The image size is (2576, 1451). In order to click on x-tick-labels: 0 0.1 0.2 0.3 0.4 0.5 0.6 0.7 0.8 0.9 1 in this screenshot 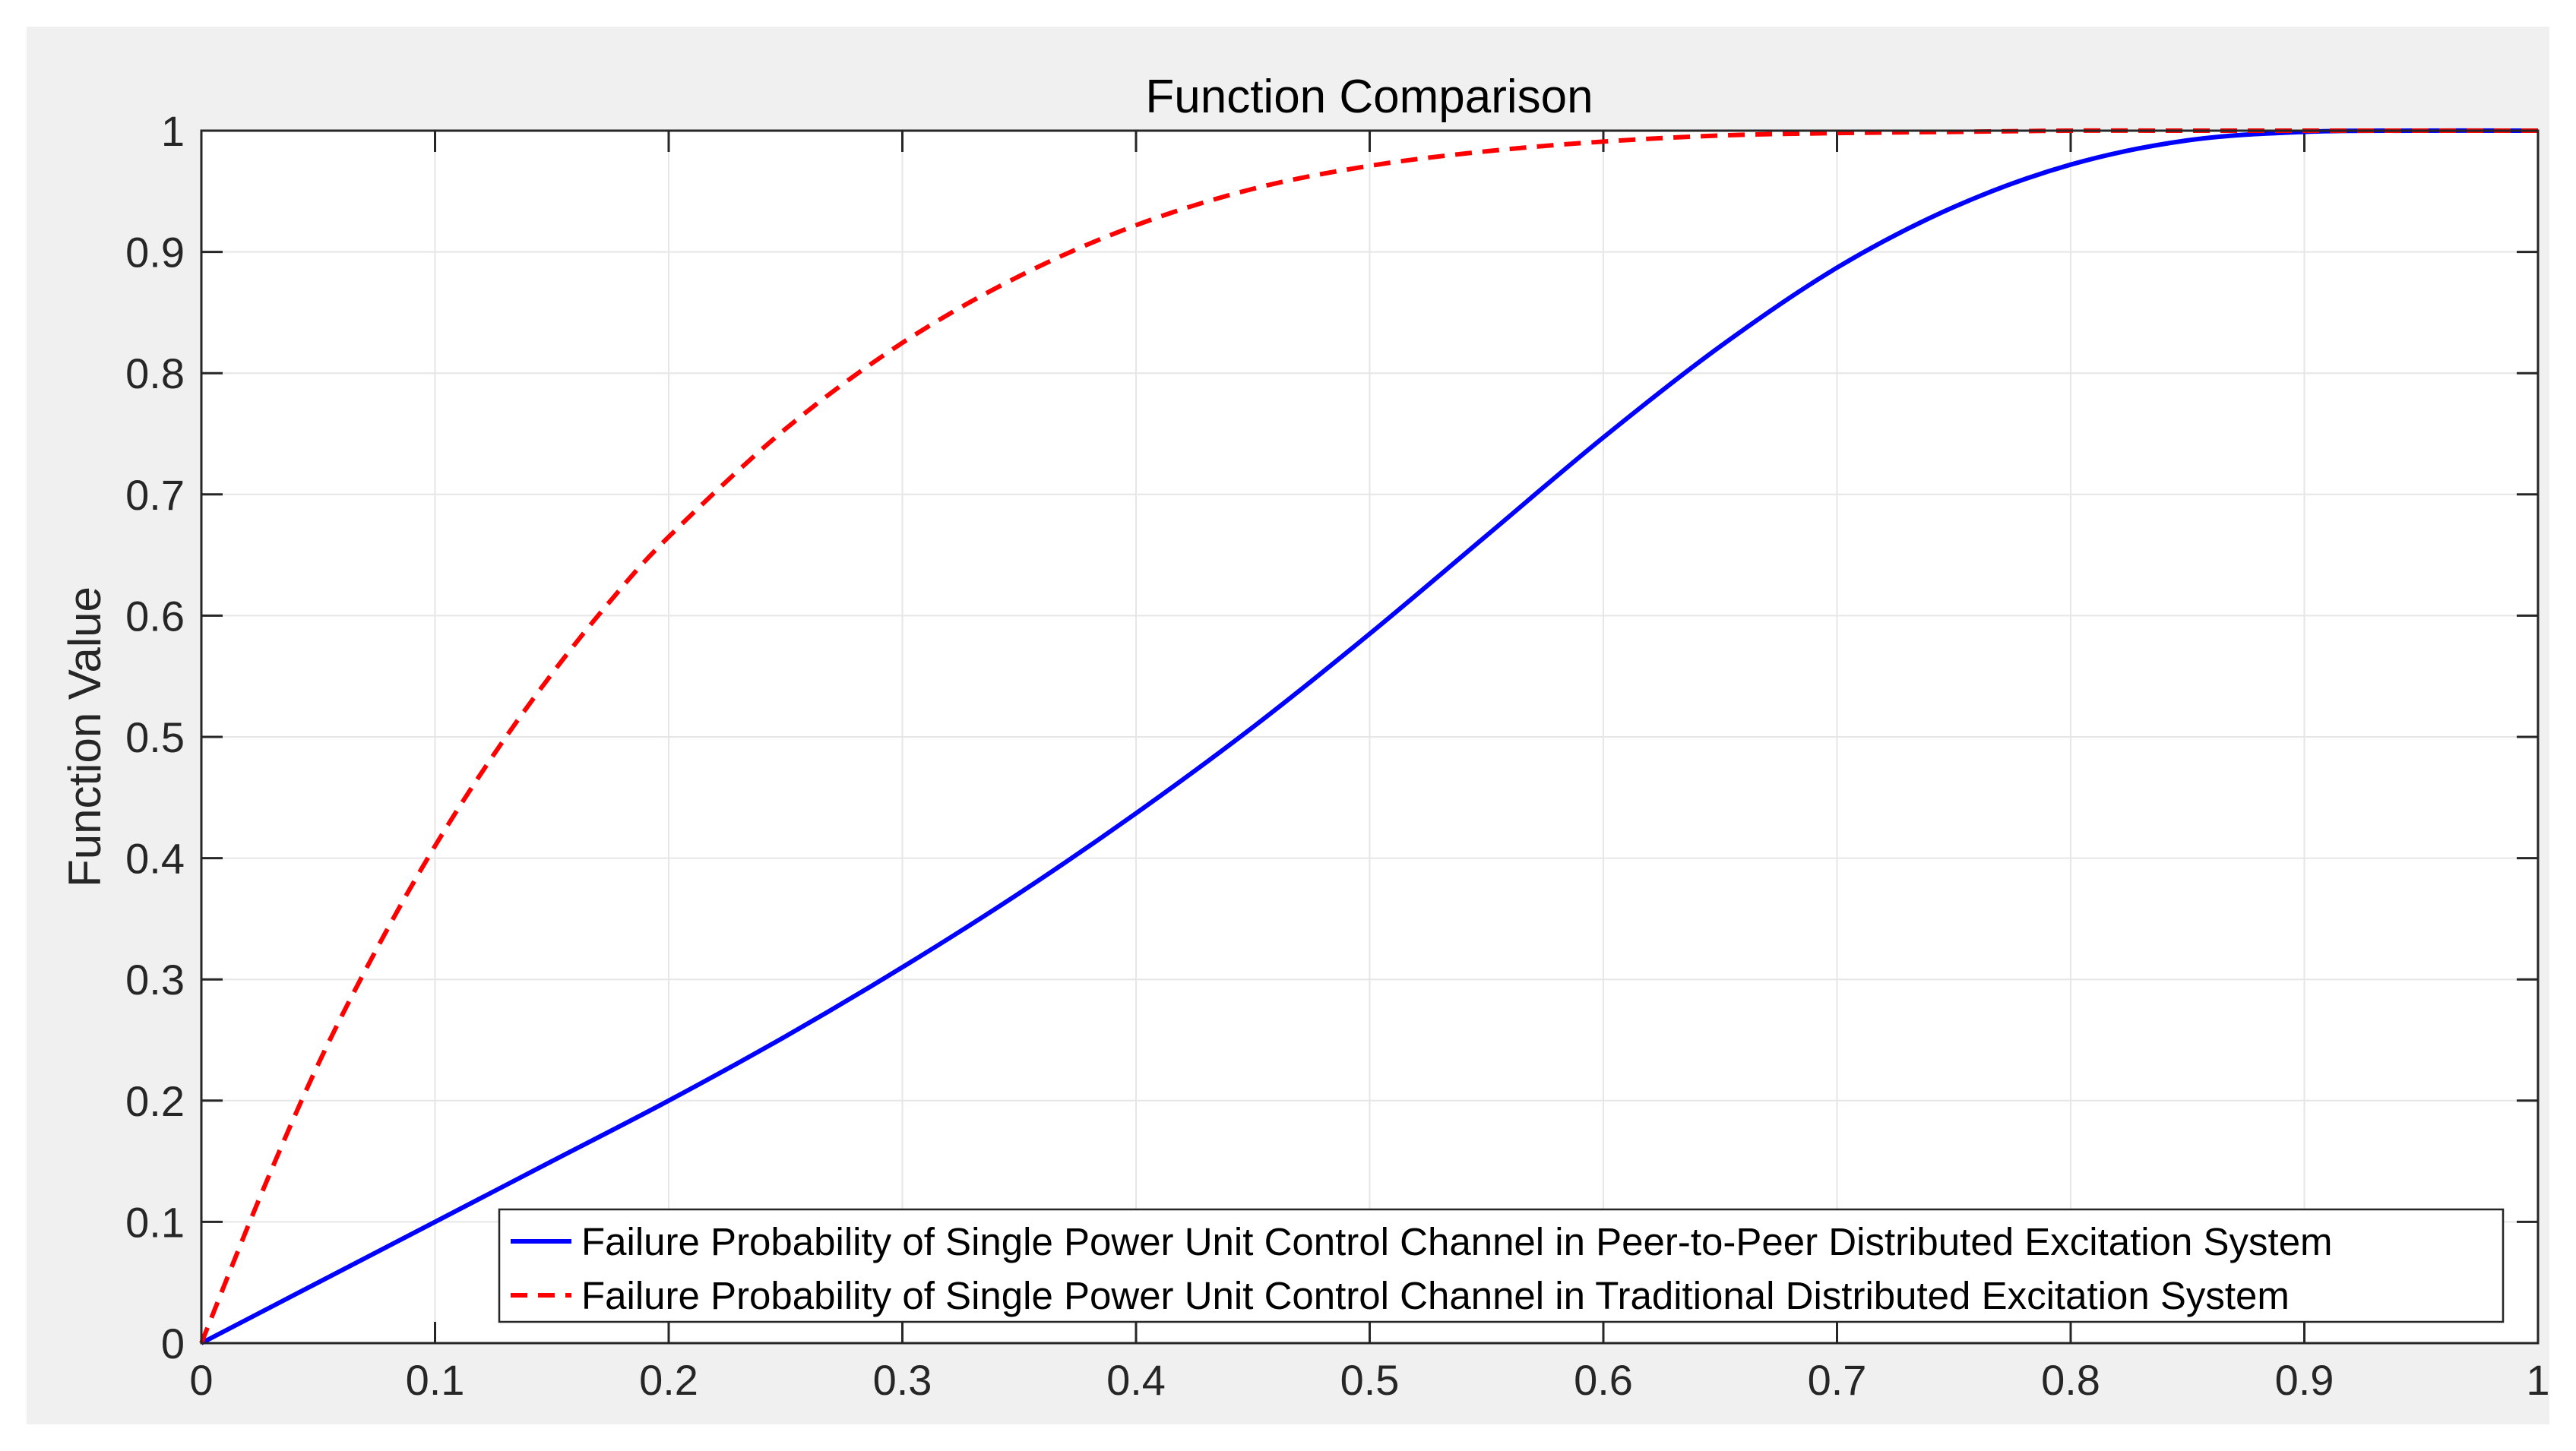, I will do `click(1369, 1380)`.